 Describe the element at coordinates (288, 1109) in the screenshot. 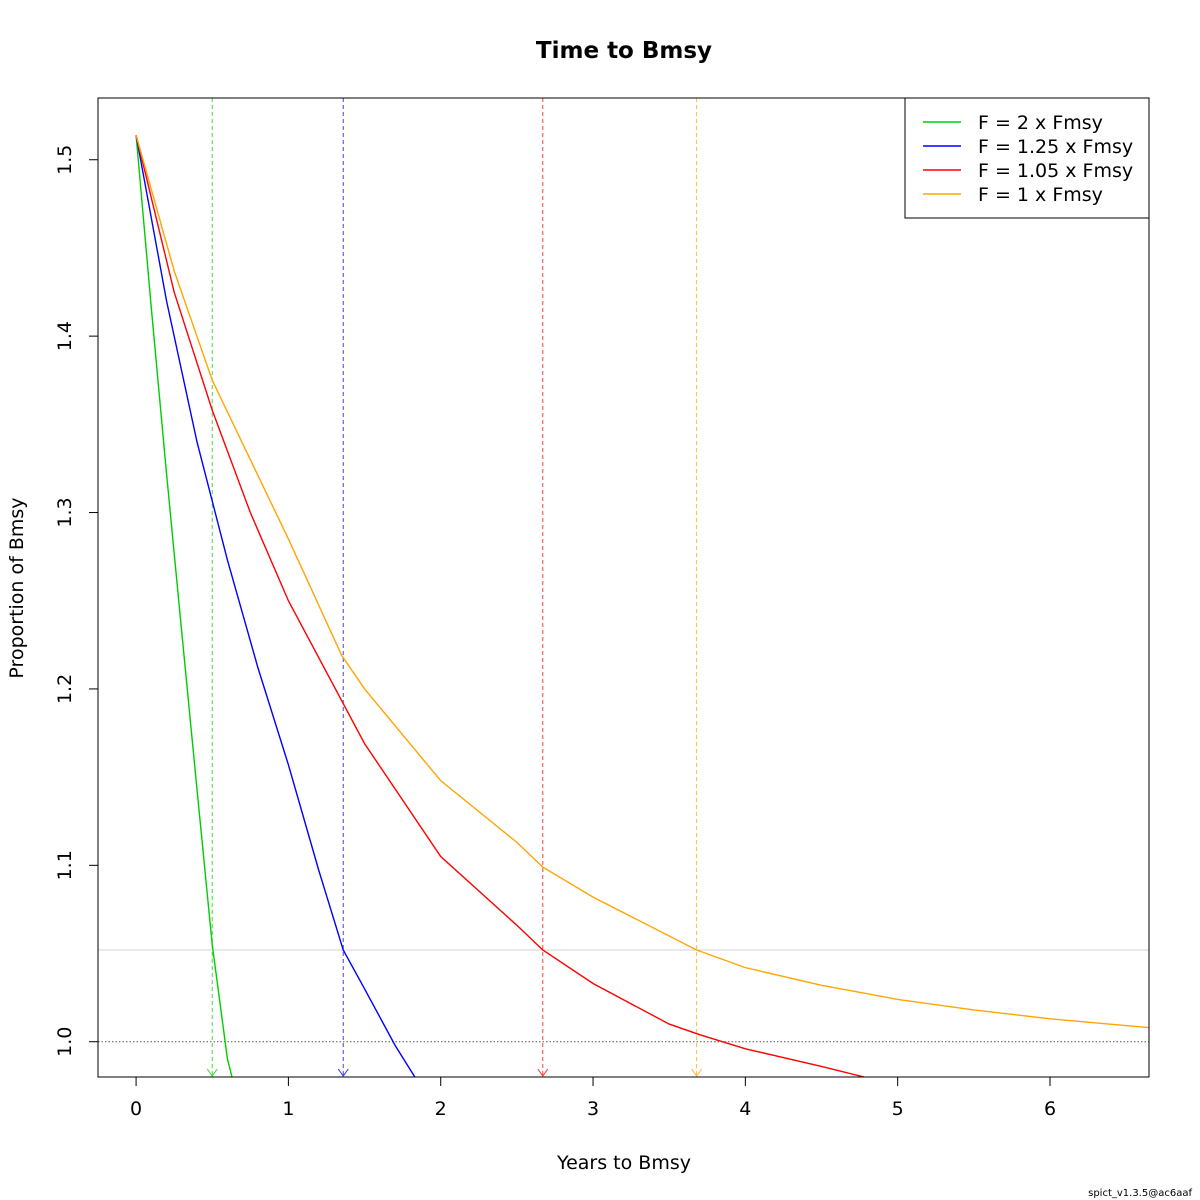

I see `x-tick-label-1: 1` at that location.